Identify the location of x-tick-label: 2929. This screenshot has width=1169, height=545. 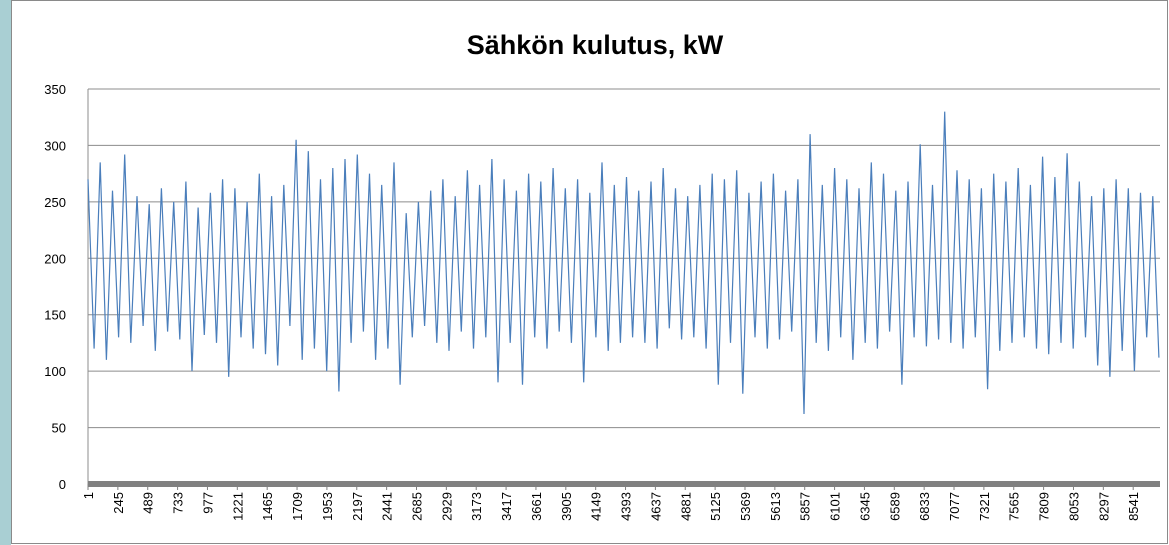
(446, 506).